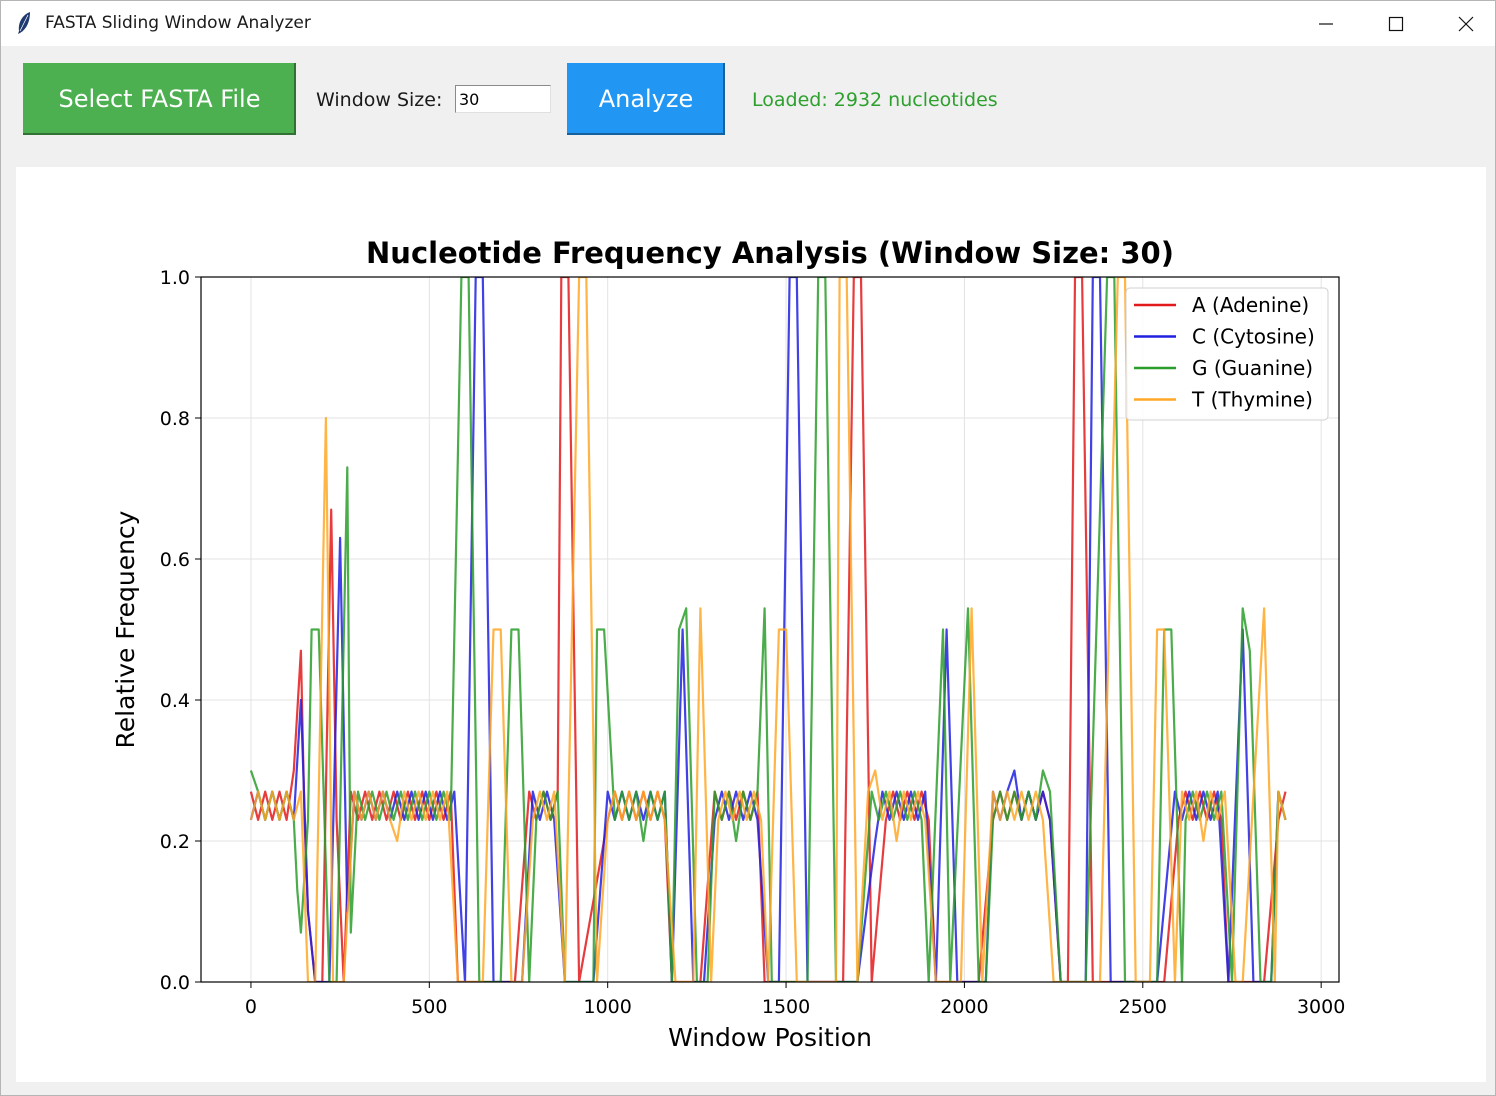 Image resolution: width=1496 pixels, height=1096 pixels. Describe the element at coordinates (175, 560) in the screenshot. I see `y-tick-label: 0.6` at that location.